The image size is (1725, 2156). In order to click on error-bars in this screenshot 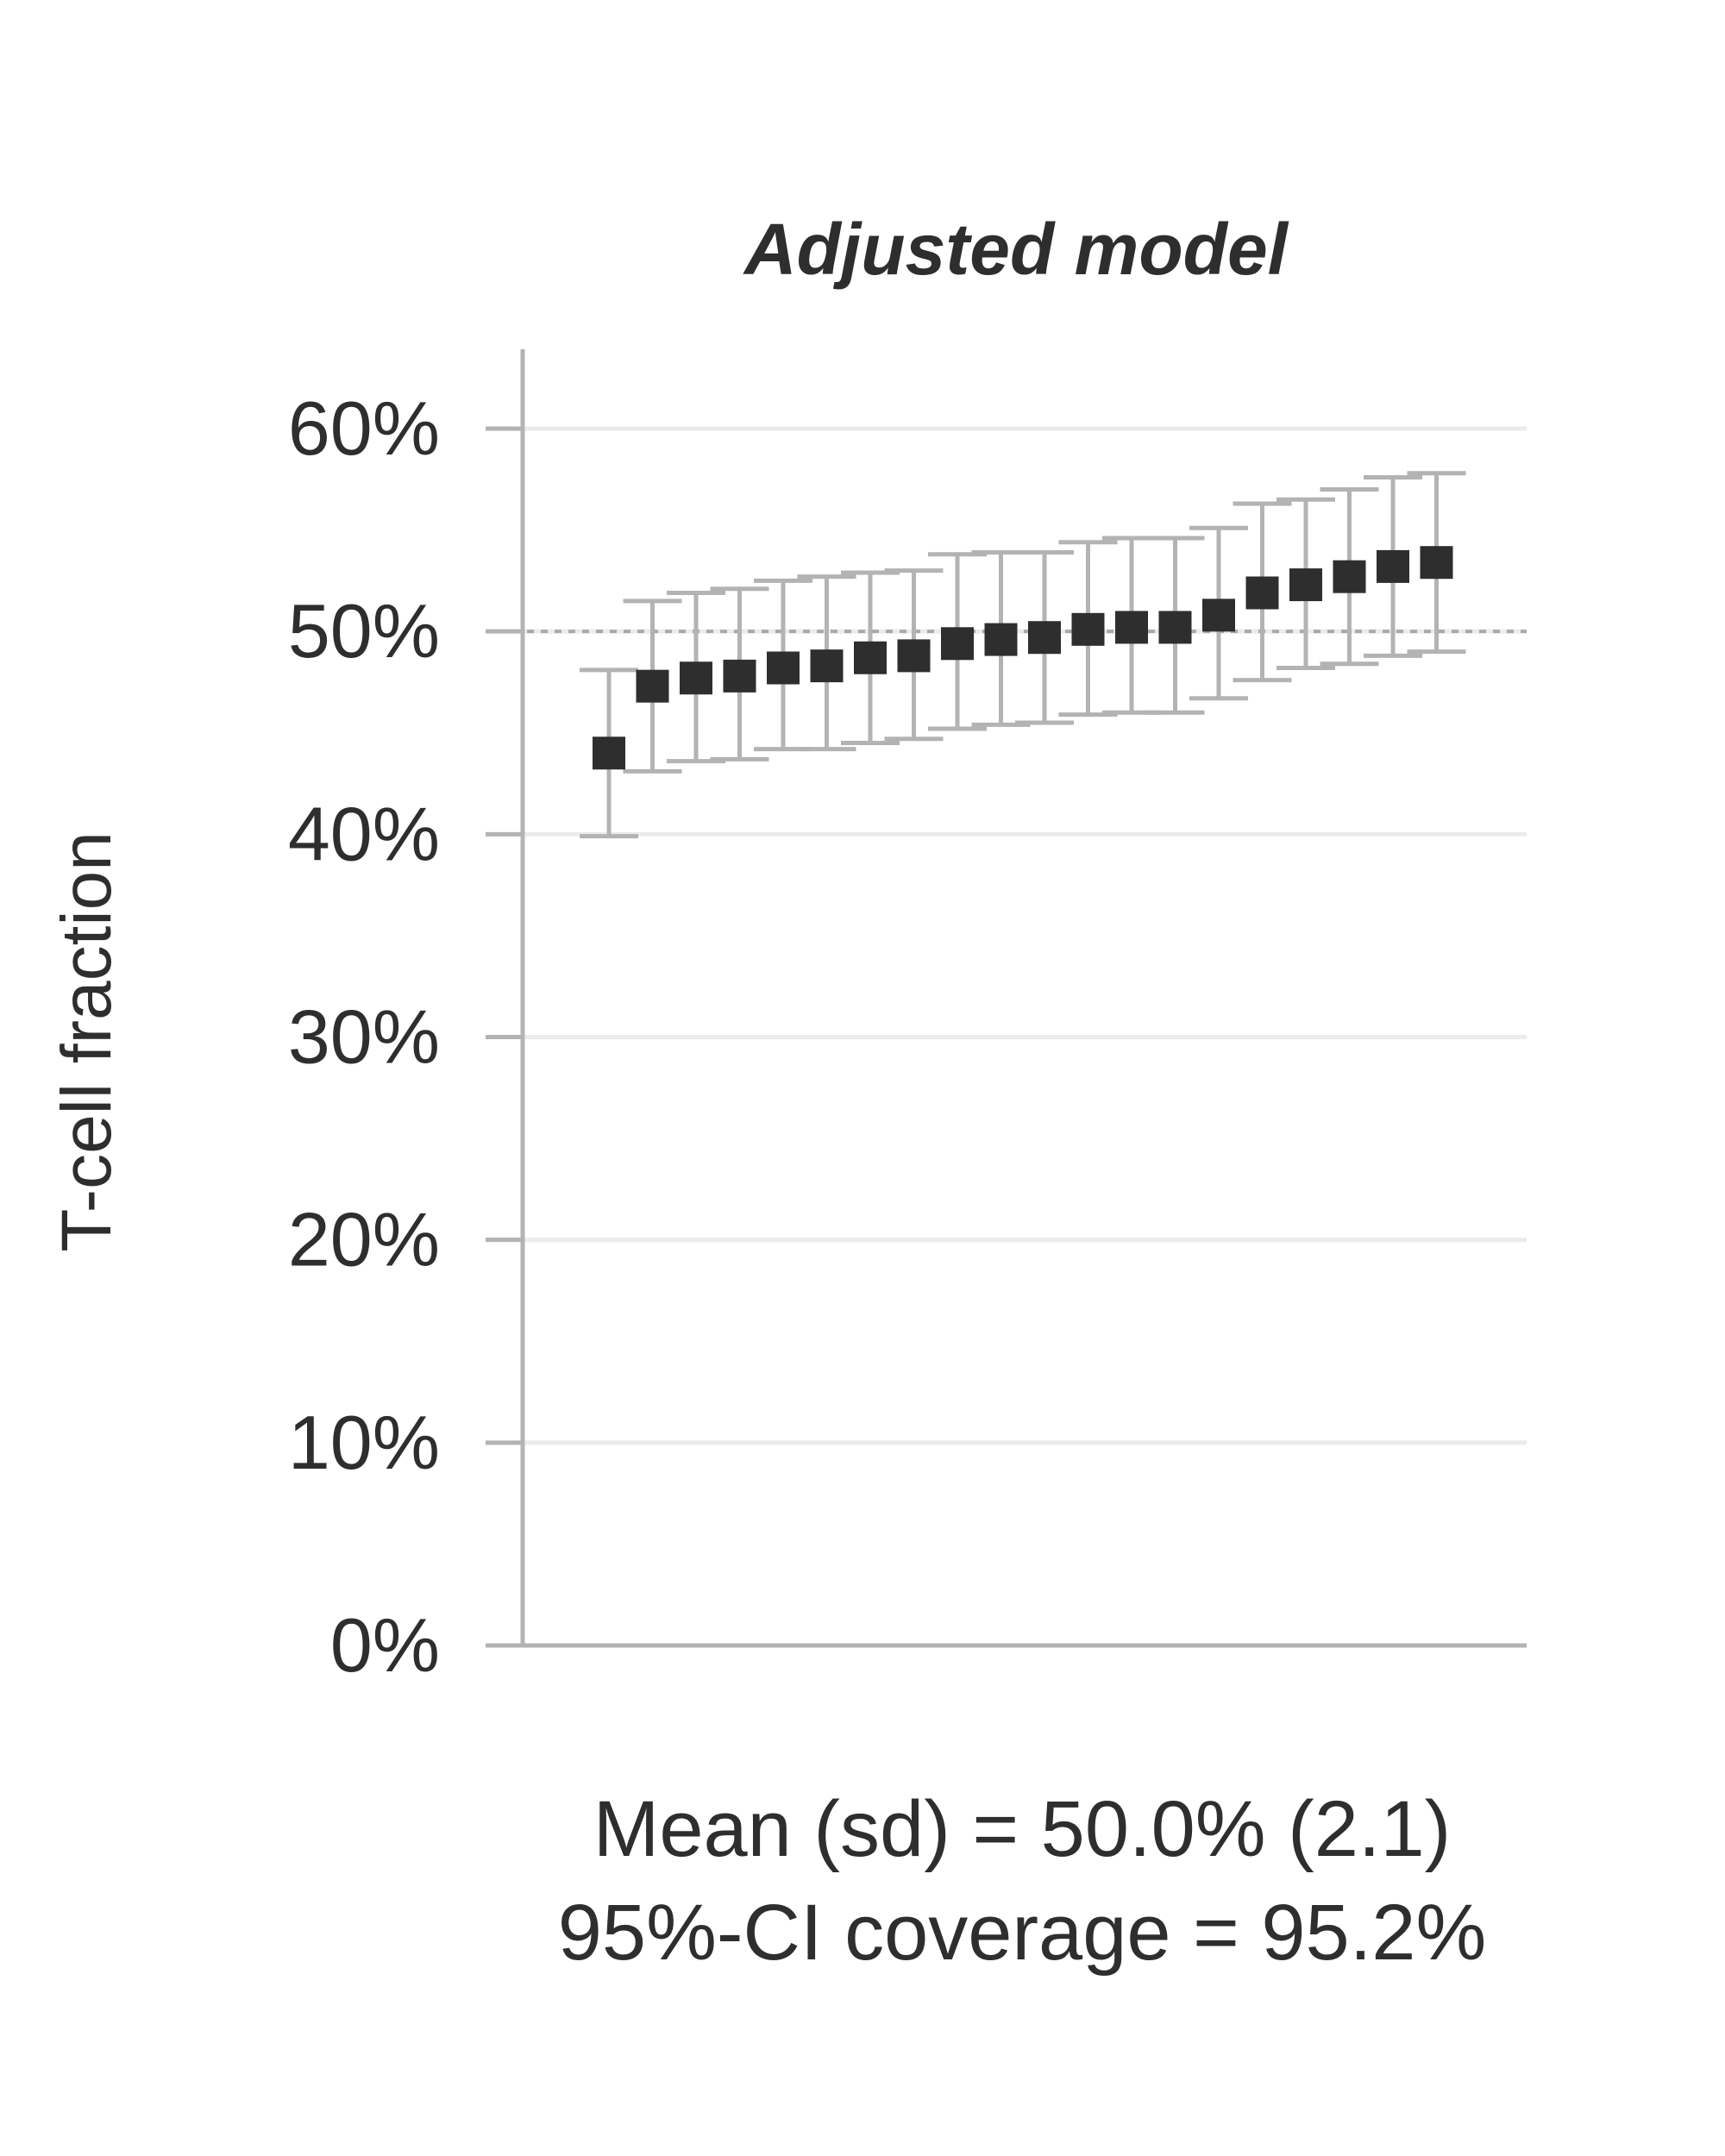, I will do `click(1023, 655)`.